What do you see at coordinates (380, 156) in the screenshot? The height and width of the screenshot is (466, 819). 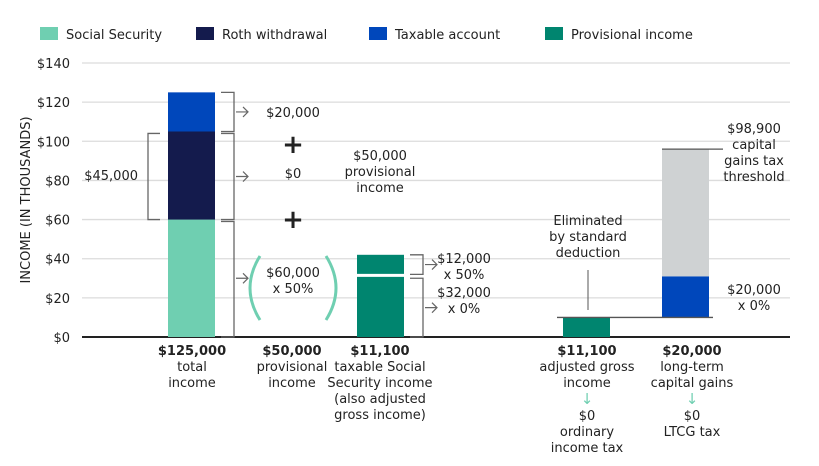 I see `provisional-sum: $50,000` at bounding box center [380, 156].